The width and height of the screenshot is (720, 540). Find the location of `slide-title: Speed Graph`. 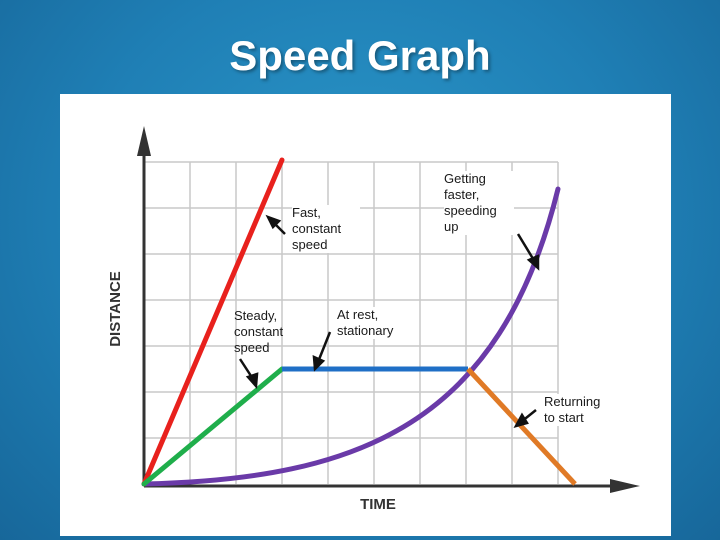

slide-title: Speed Graph is located at coordinates (360, 55).